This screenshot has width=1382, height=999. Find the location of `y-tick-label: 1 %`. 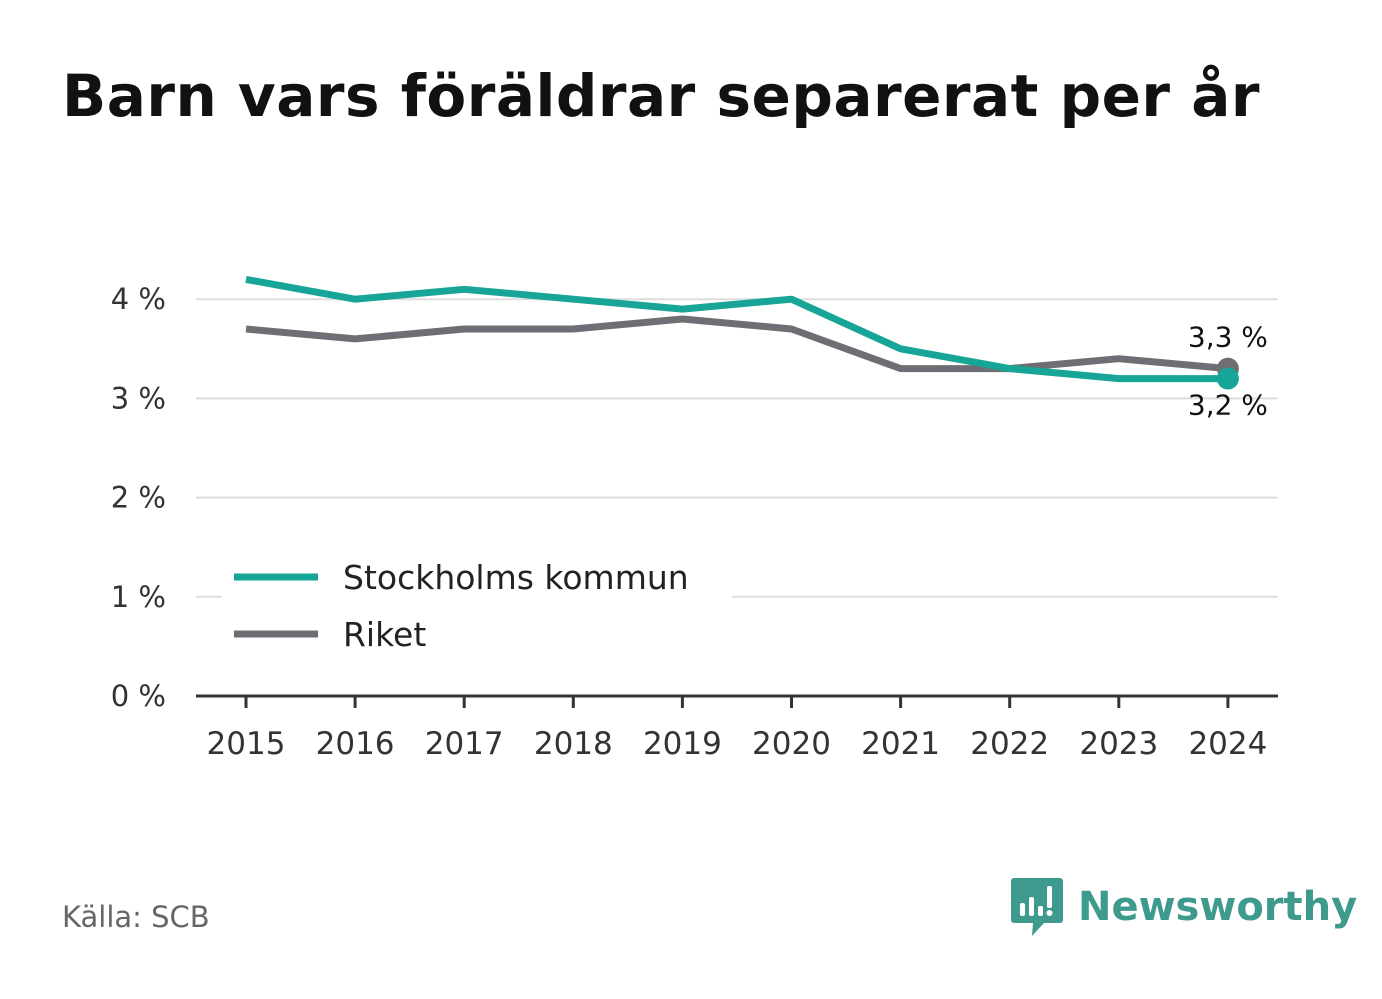

y-tick-label: 1 % is located at coordinates (138, 597).